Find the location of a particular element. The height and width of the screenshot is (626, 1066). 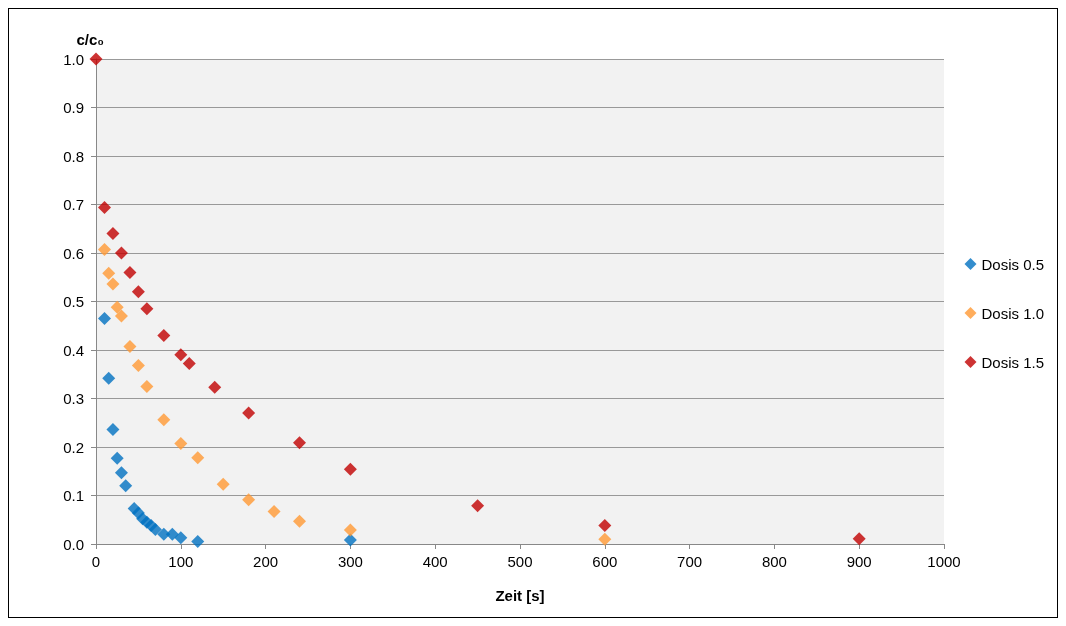

y-tick-label: 0.7 is located at coordinates (73, 204).